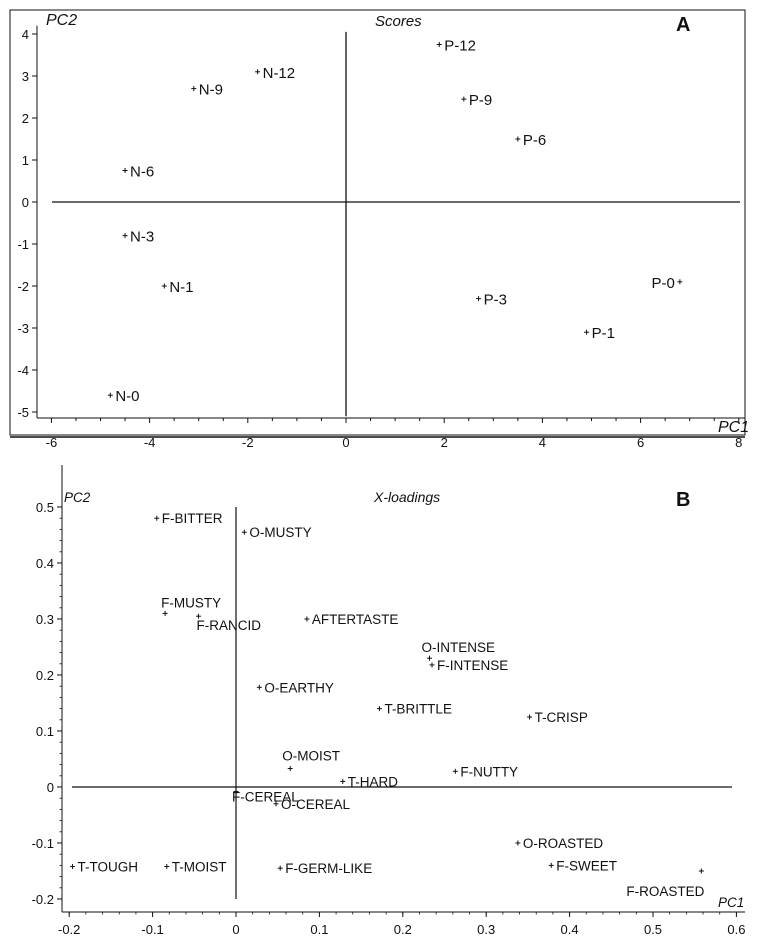  Describe the element at coordinates (43, 899) in the screenshot. I see `panel-b-y-tick-label: -0.2` at that location.